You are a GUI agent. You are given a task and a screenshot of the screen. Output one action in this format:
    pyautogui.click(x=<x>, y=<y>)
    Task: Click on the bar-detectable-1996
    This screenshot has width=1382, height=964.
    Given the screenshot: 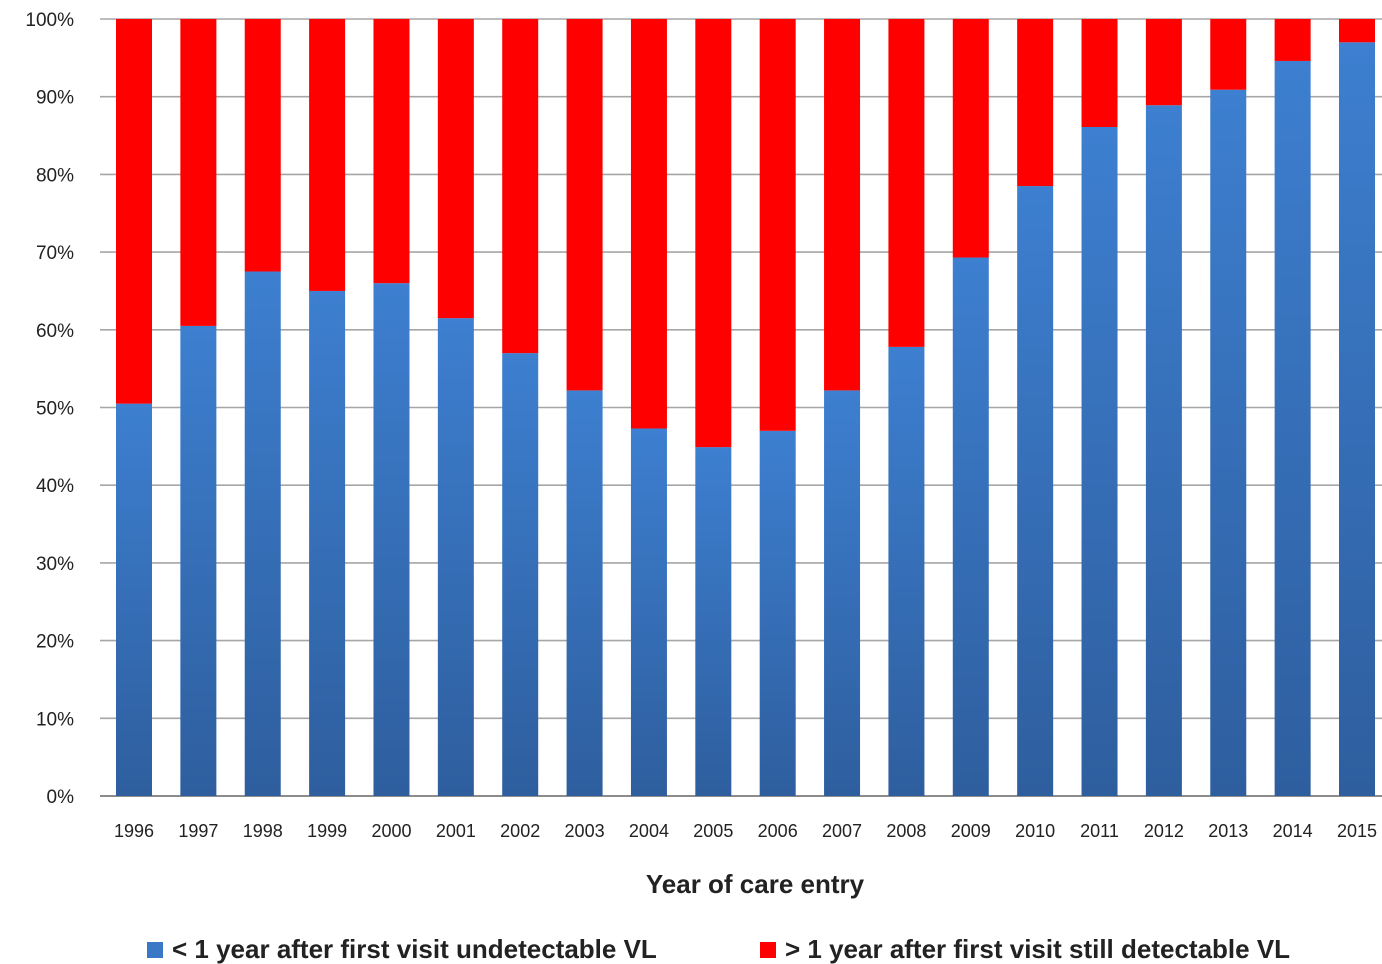 What is the action you would take?
    pyautogui.click(x=134, y=211)
    